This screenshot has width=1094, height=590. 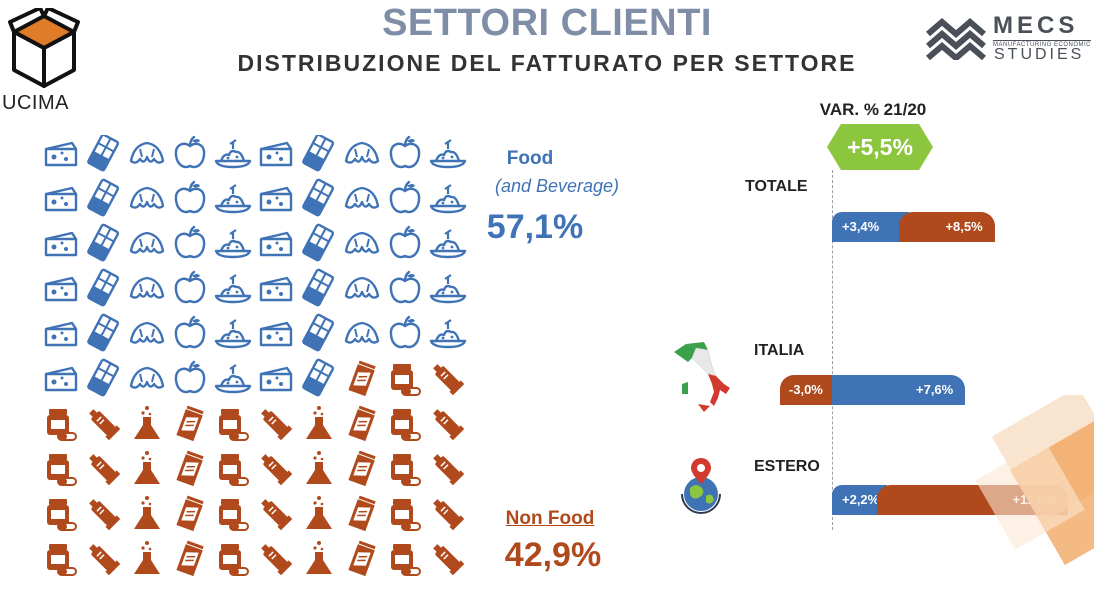 What do you see at coordinates (44, 48) in the screenshot?
I see `ucima-logo-icon` at bounding box center [44, 48].